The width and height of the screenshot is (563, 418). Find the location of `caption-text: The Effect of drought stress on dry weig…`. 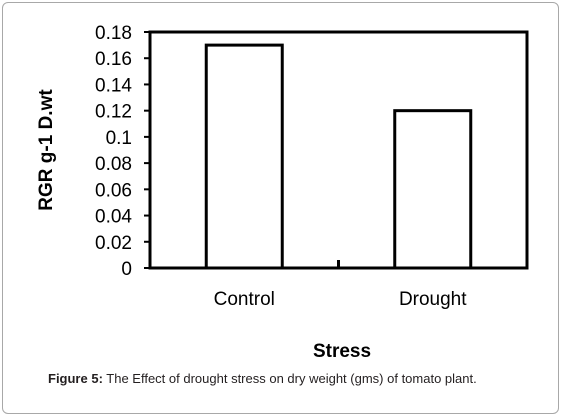

caption-text: The Effect of drought stress on dry weig… is located at coordinates (289, 378).